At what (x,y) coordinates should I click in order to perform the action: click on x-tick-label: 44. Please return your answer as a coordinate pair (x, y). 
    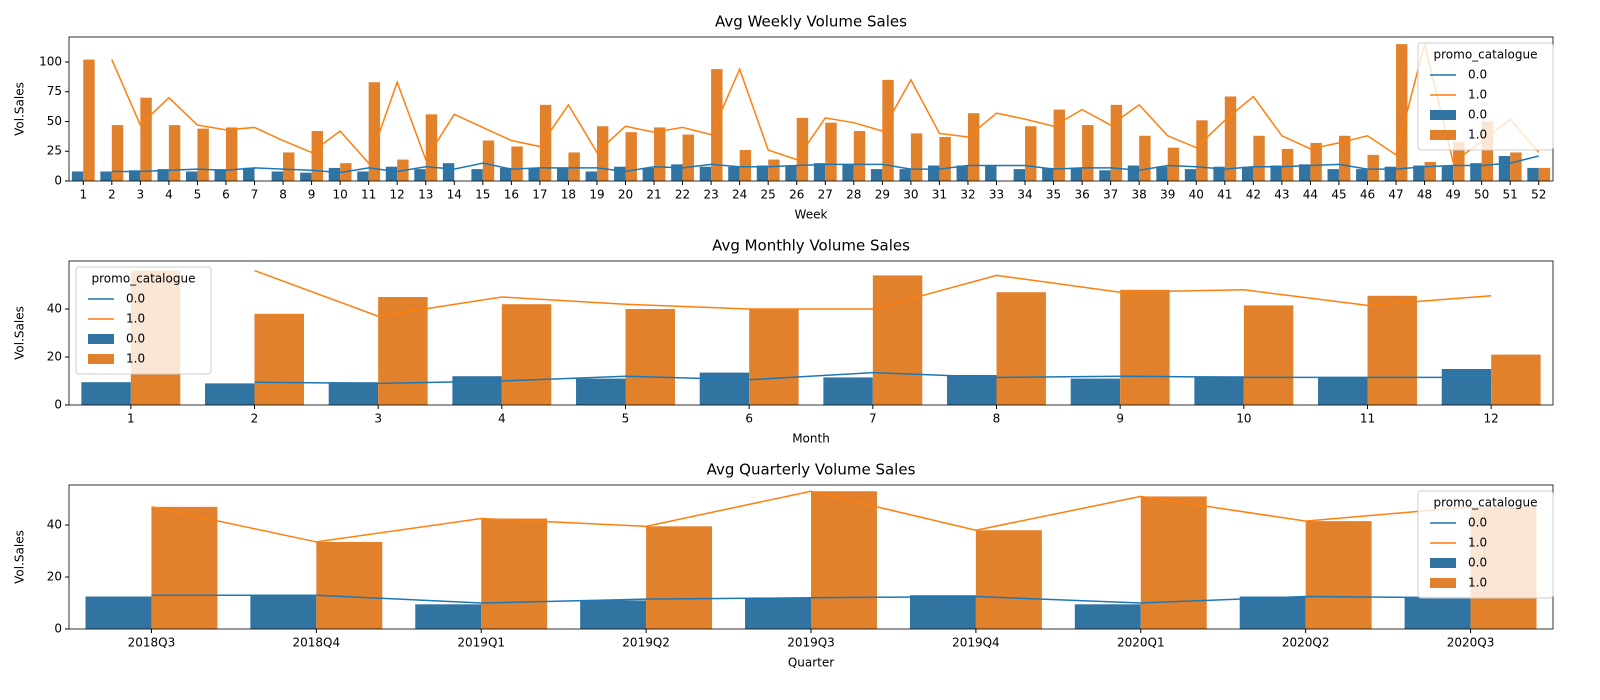
    Looking at the image, I should click on (1310, 195).